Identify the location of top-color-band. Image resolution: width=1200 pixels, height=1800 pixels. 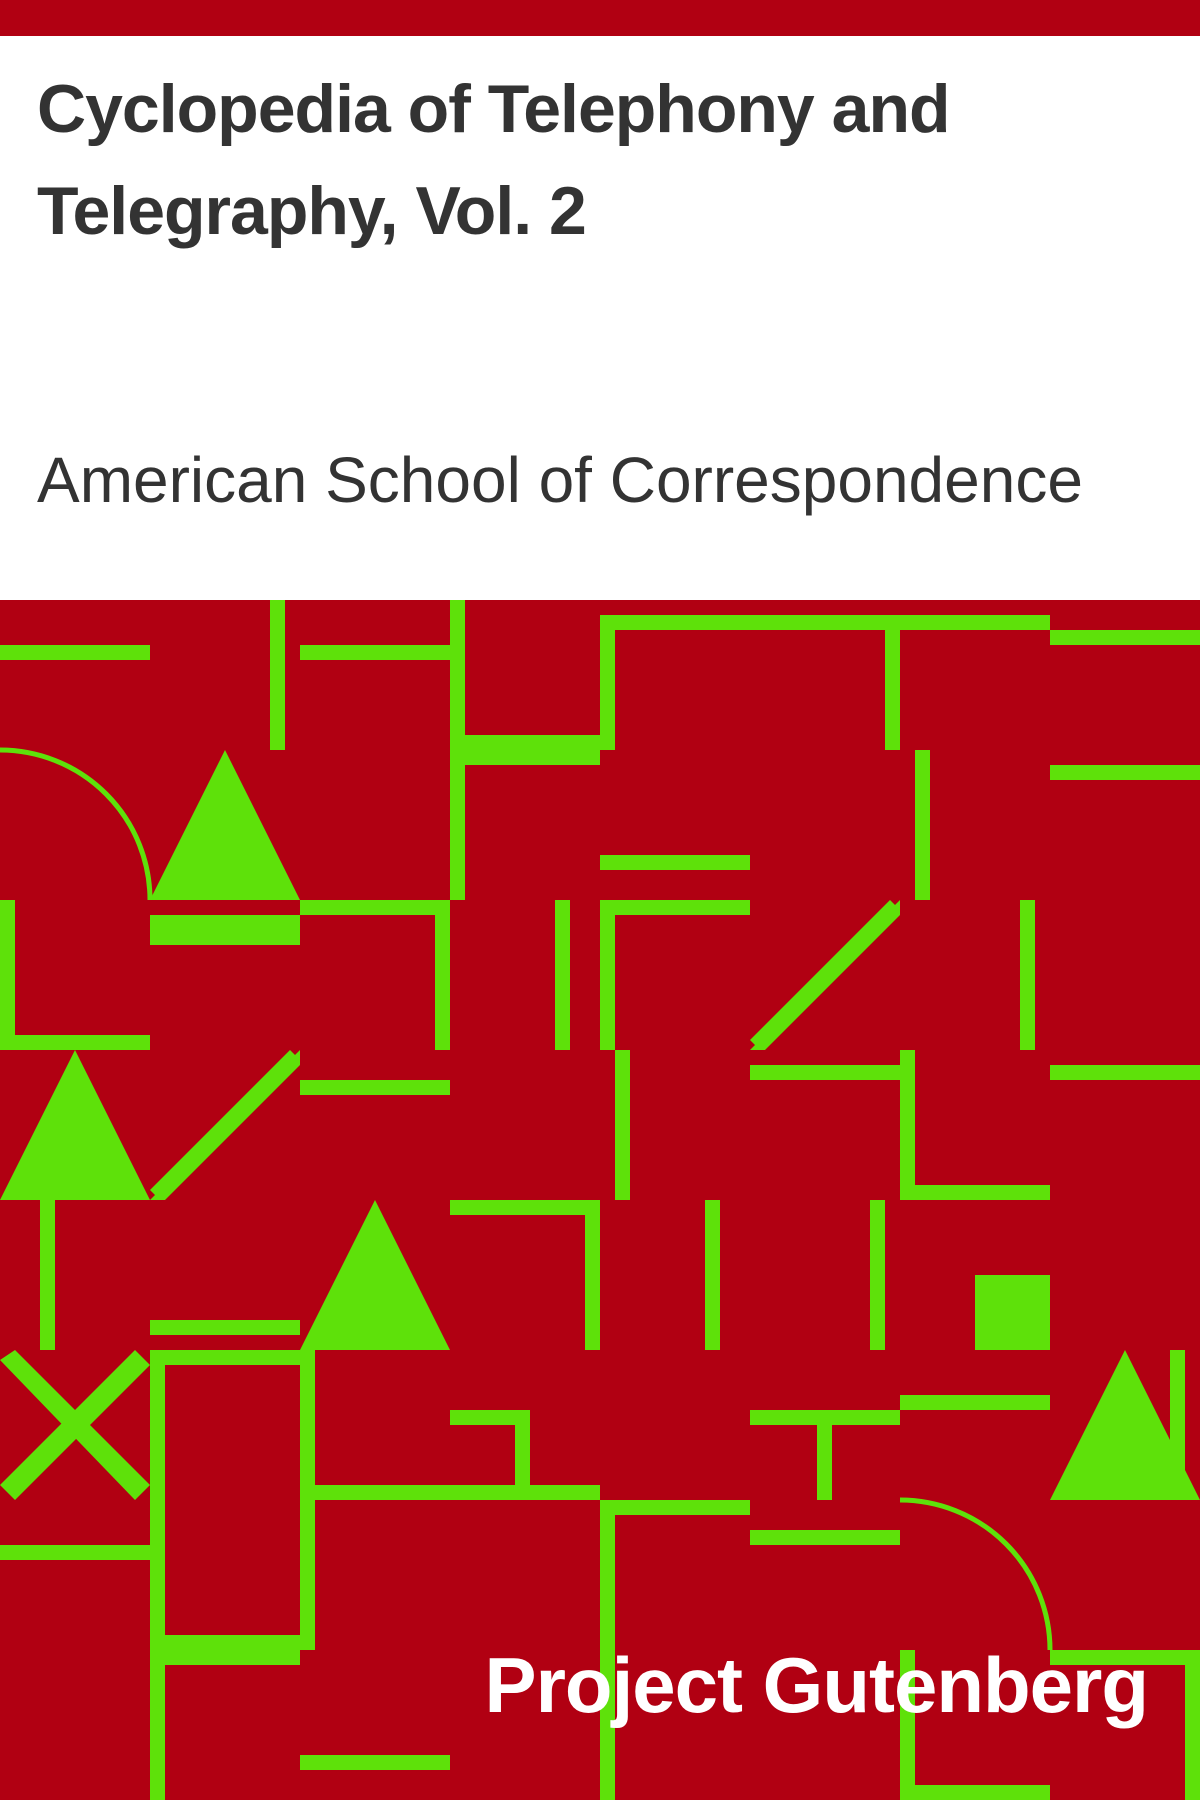
(600, 18).